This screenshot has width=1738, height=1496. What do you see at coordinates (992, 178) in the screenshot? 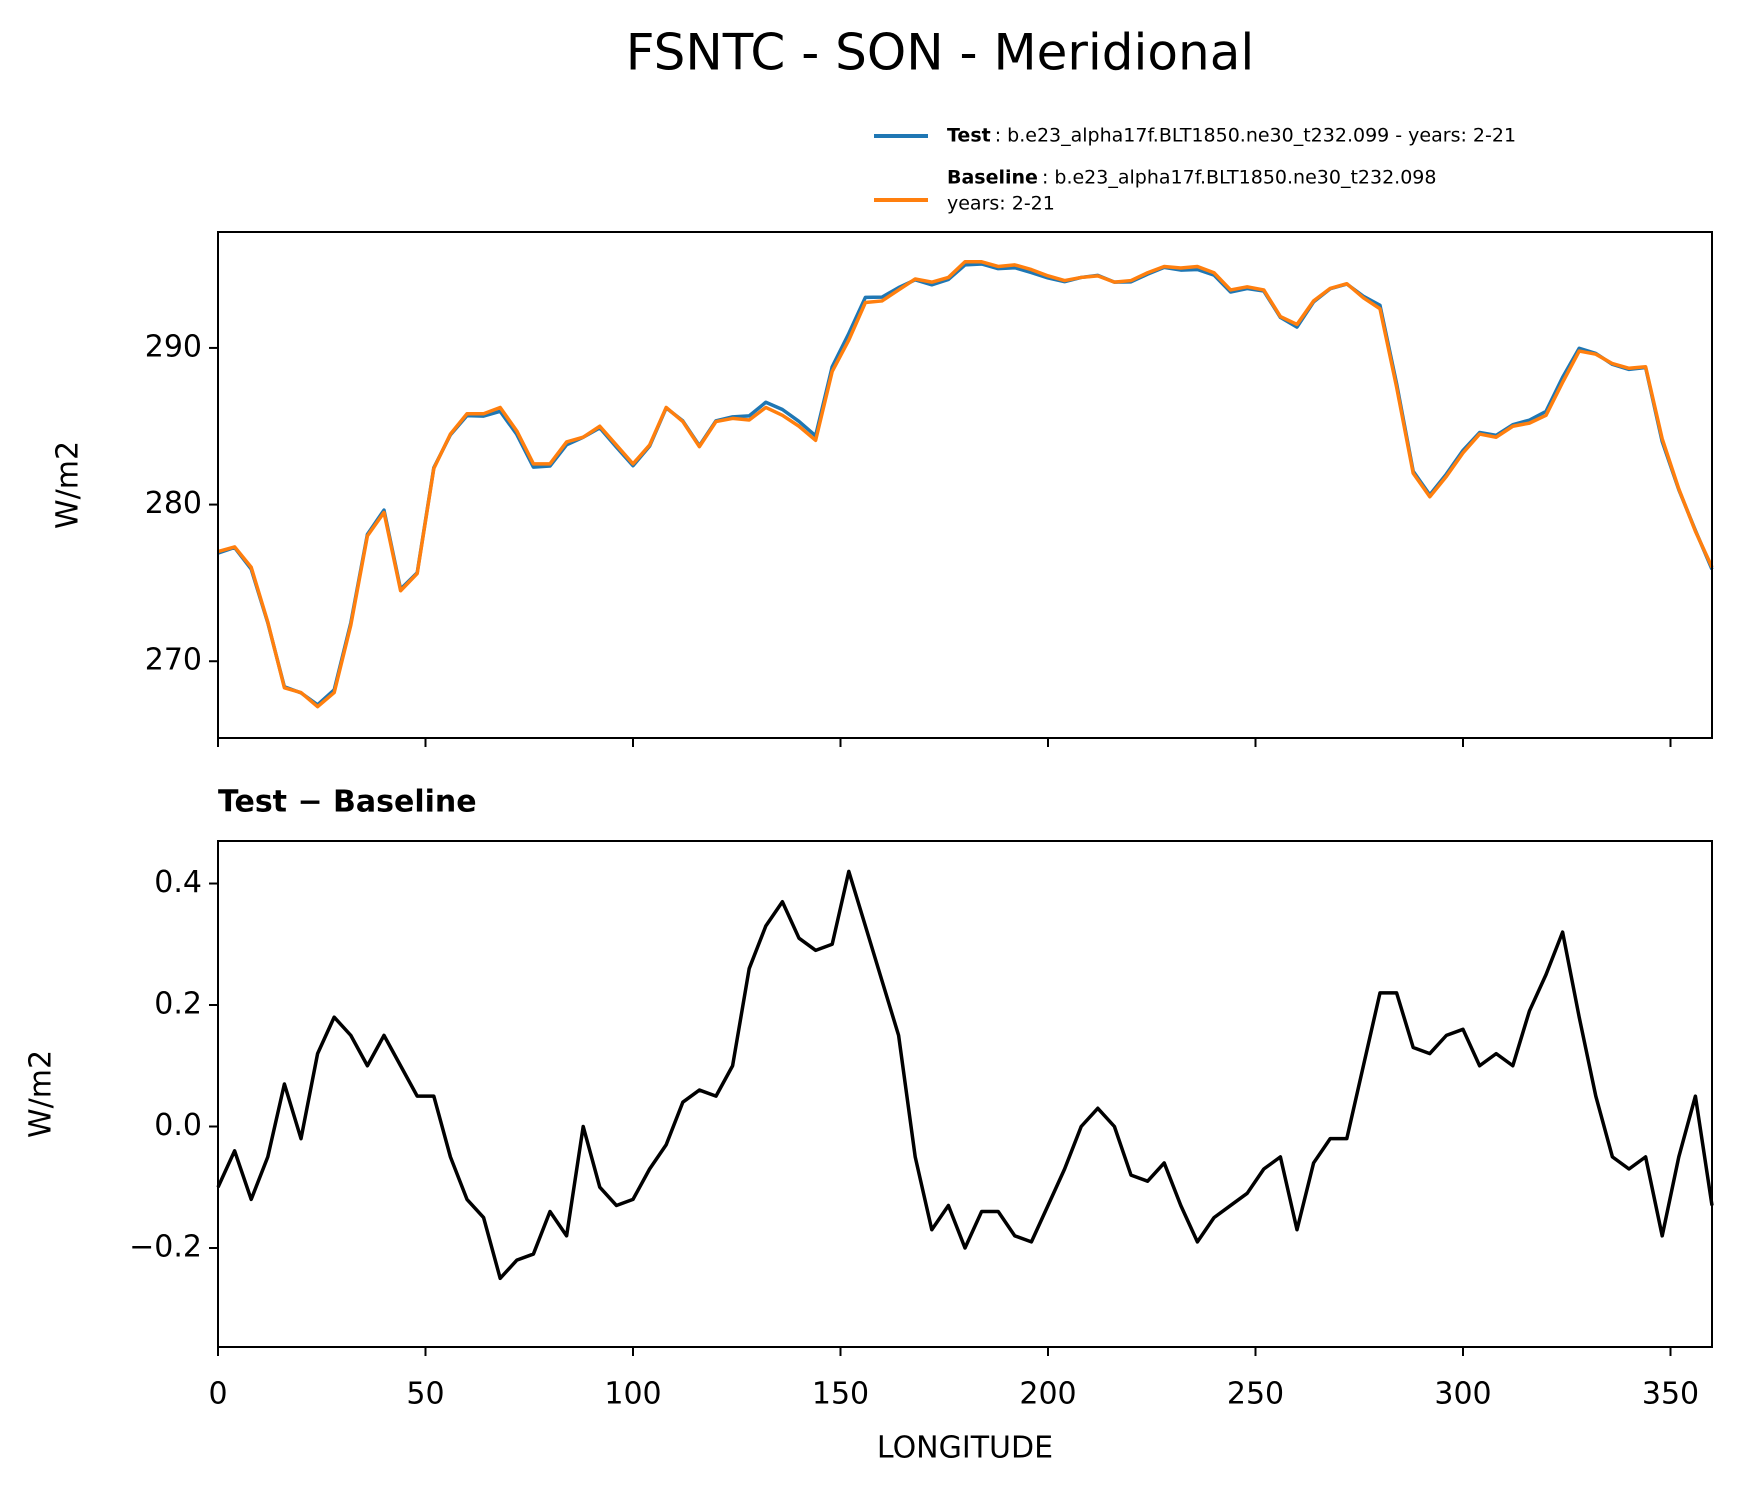
I see `legend-name: Baseline` at bounding box center [992, 178].